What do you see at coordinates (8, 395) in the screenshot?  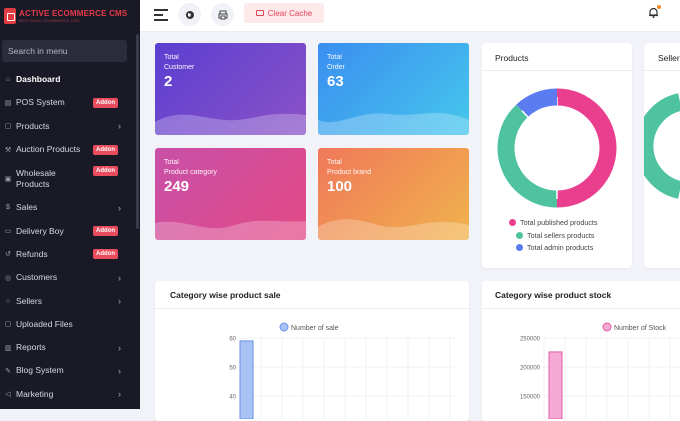 I see `megaphone-icon: ◁` at bounding box center [8, 395].